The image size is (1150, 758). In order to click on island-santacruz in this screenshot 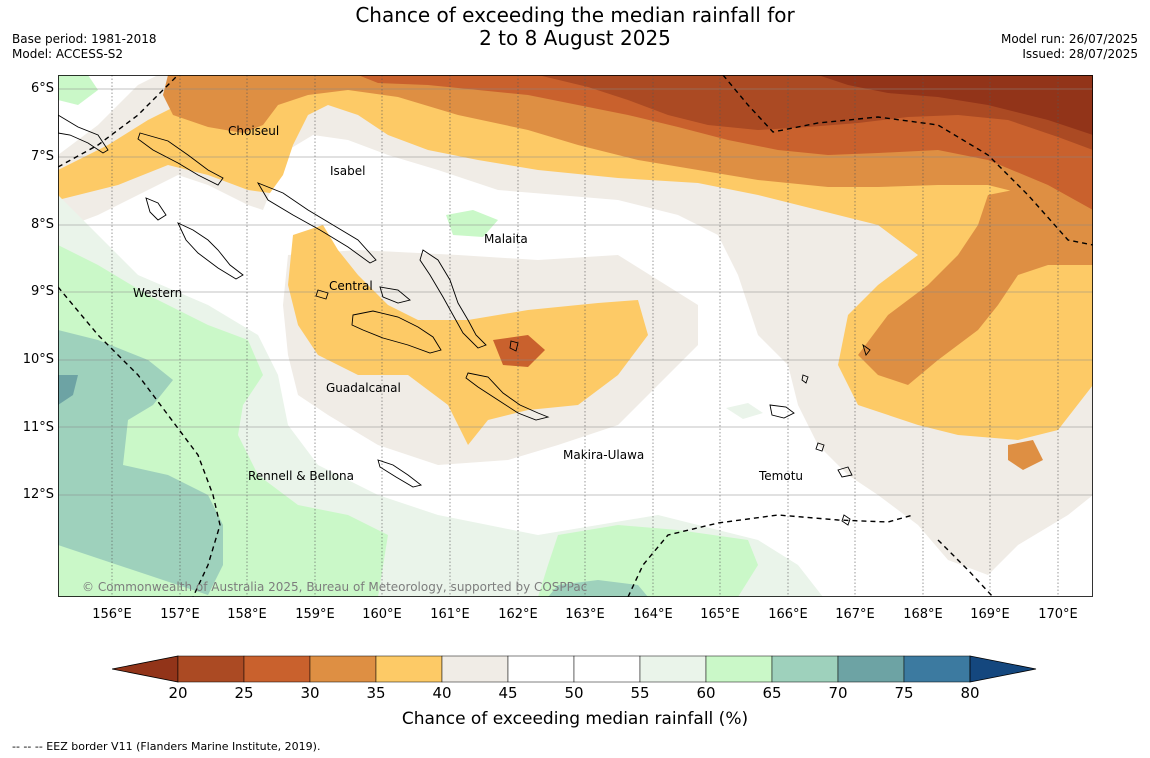, I will do `click(782, 411)`.